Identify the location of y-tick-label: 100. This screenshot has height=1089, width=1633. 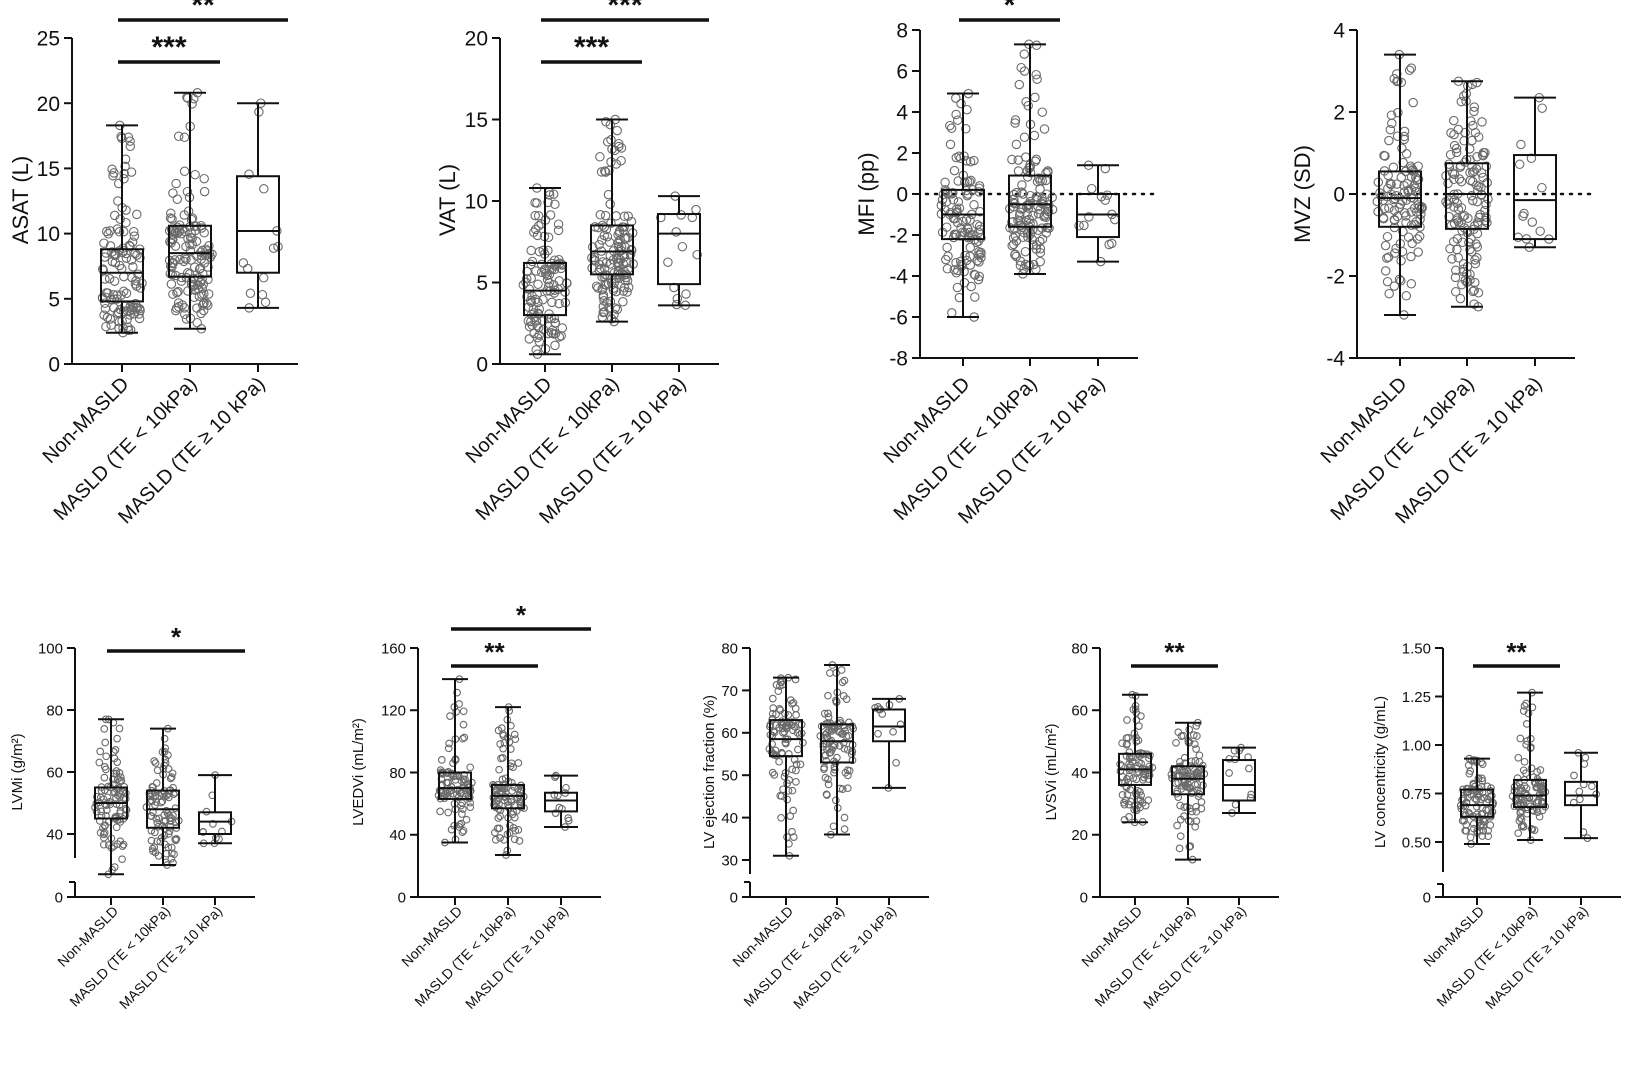
(50, 648).